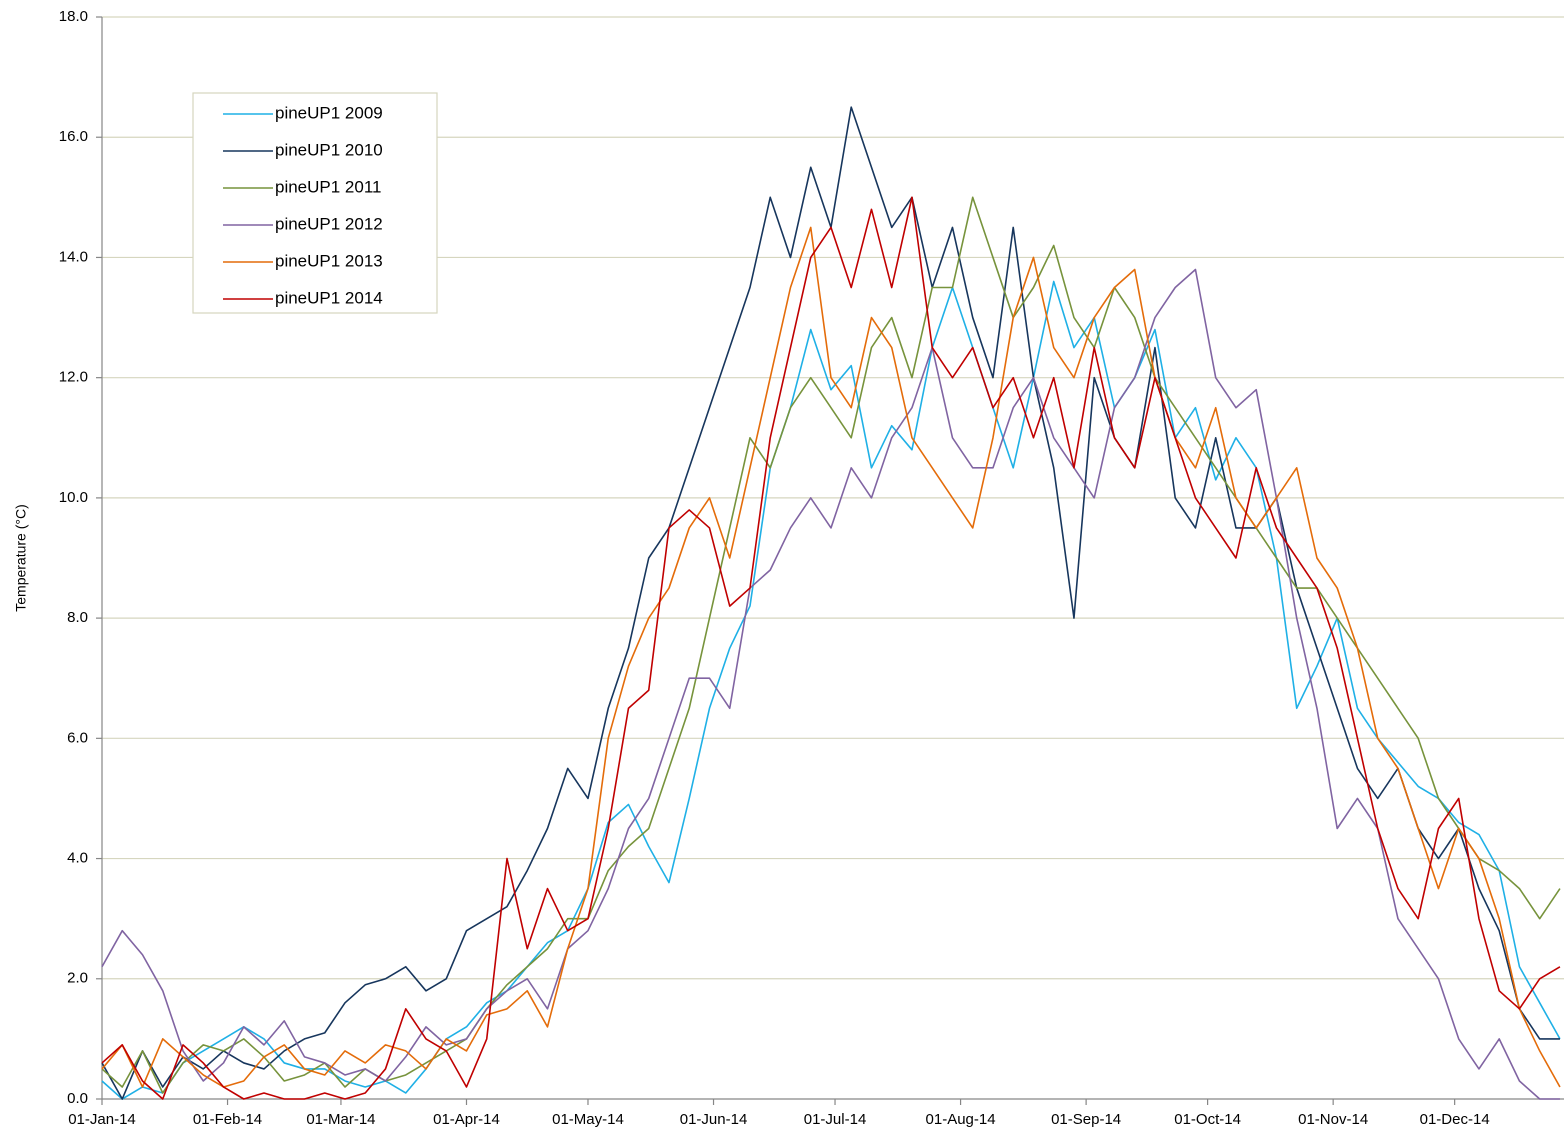 The image size is (1564, 1134). Describe the element at coordinates (961, 1119) in the screenshot. I see `x-tick-label: 01-Aug-14` at that location.